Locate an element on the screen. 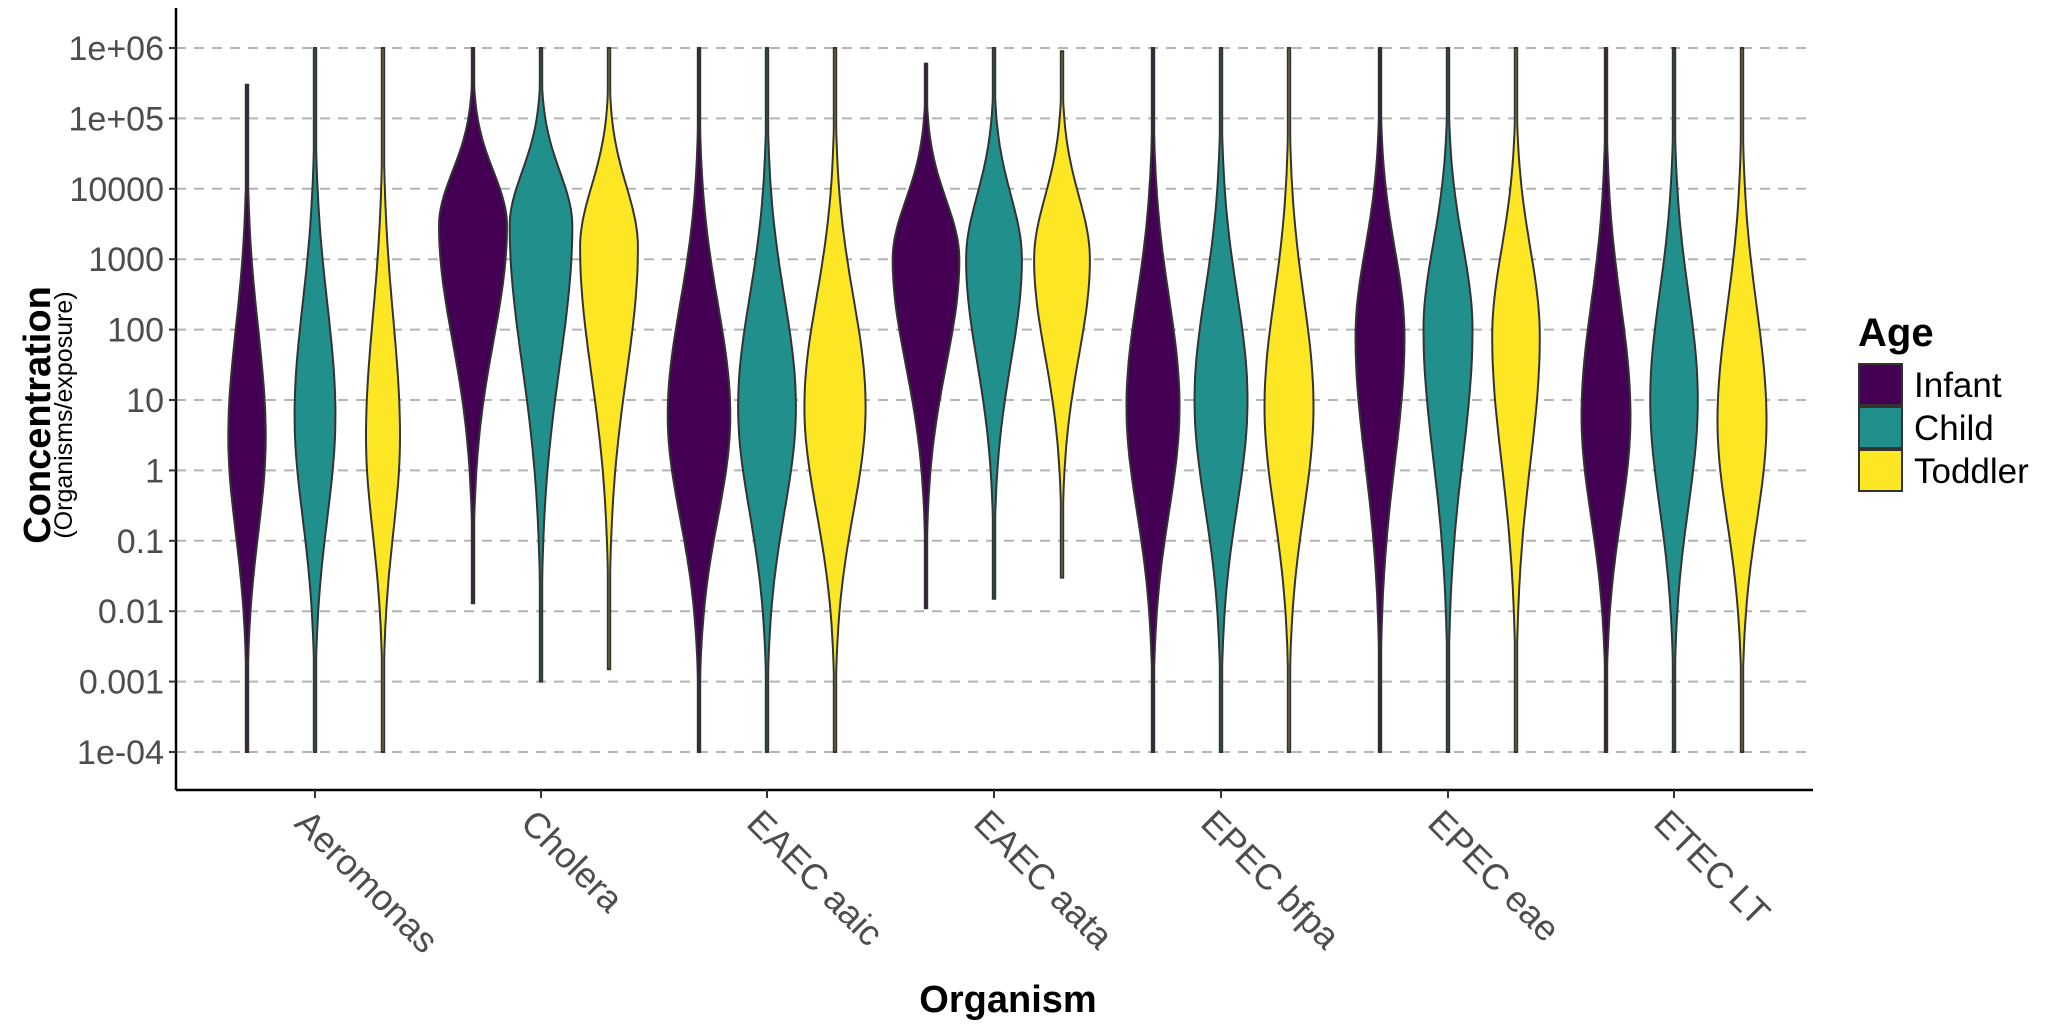 This screenshot has height=1029, width=2056. legend: Age Infant Child Toddler is located at coordinates (1943, 401).